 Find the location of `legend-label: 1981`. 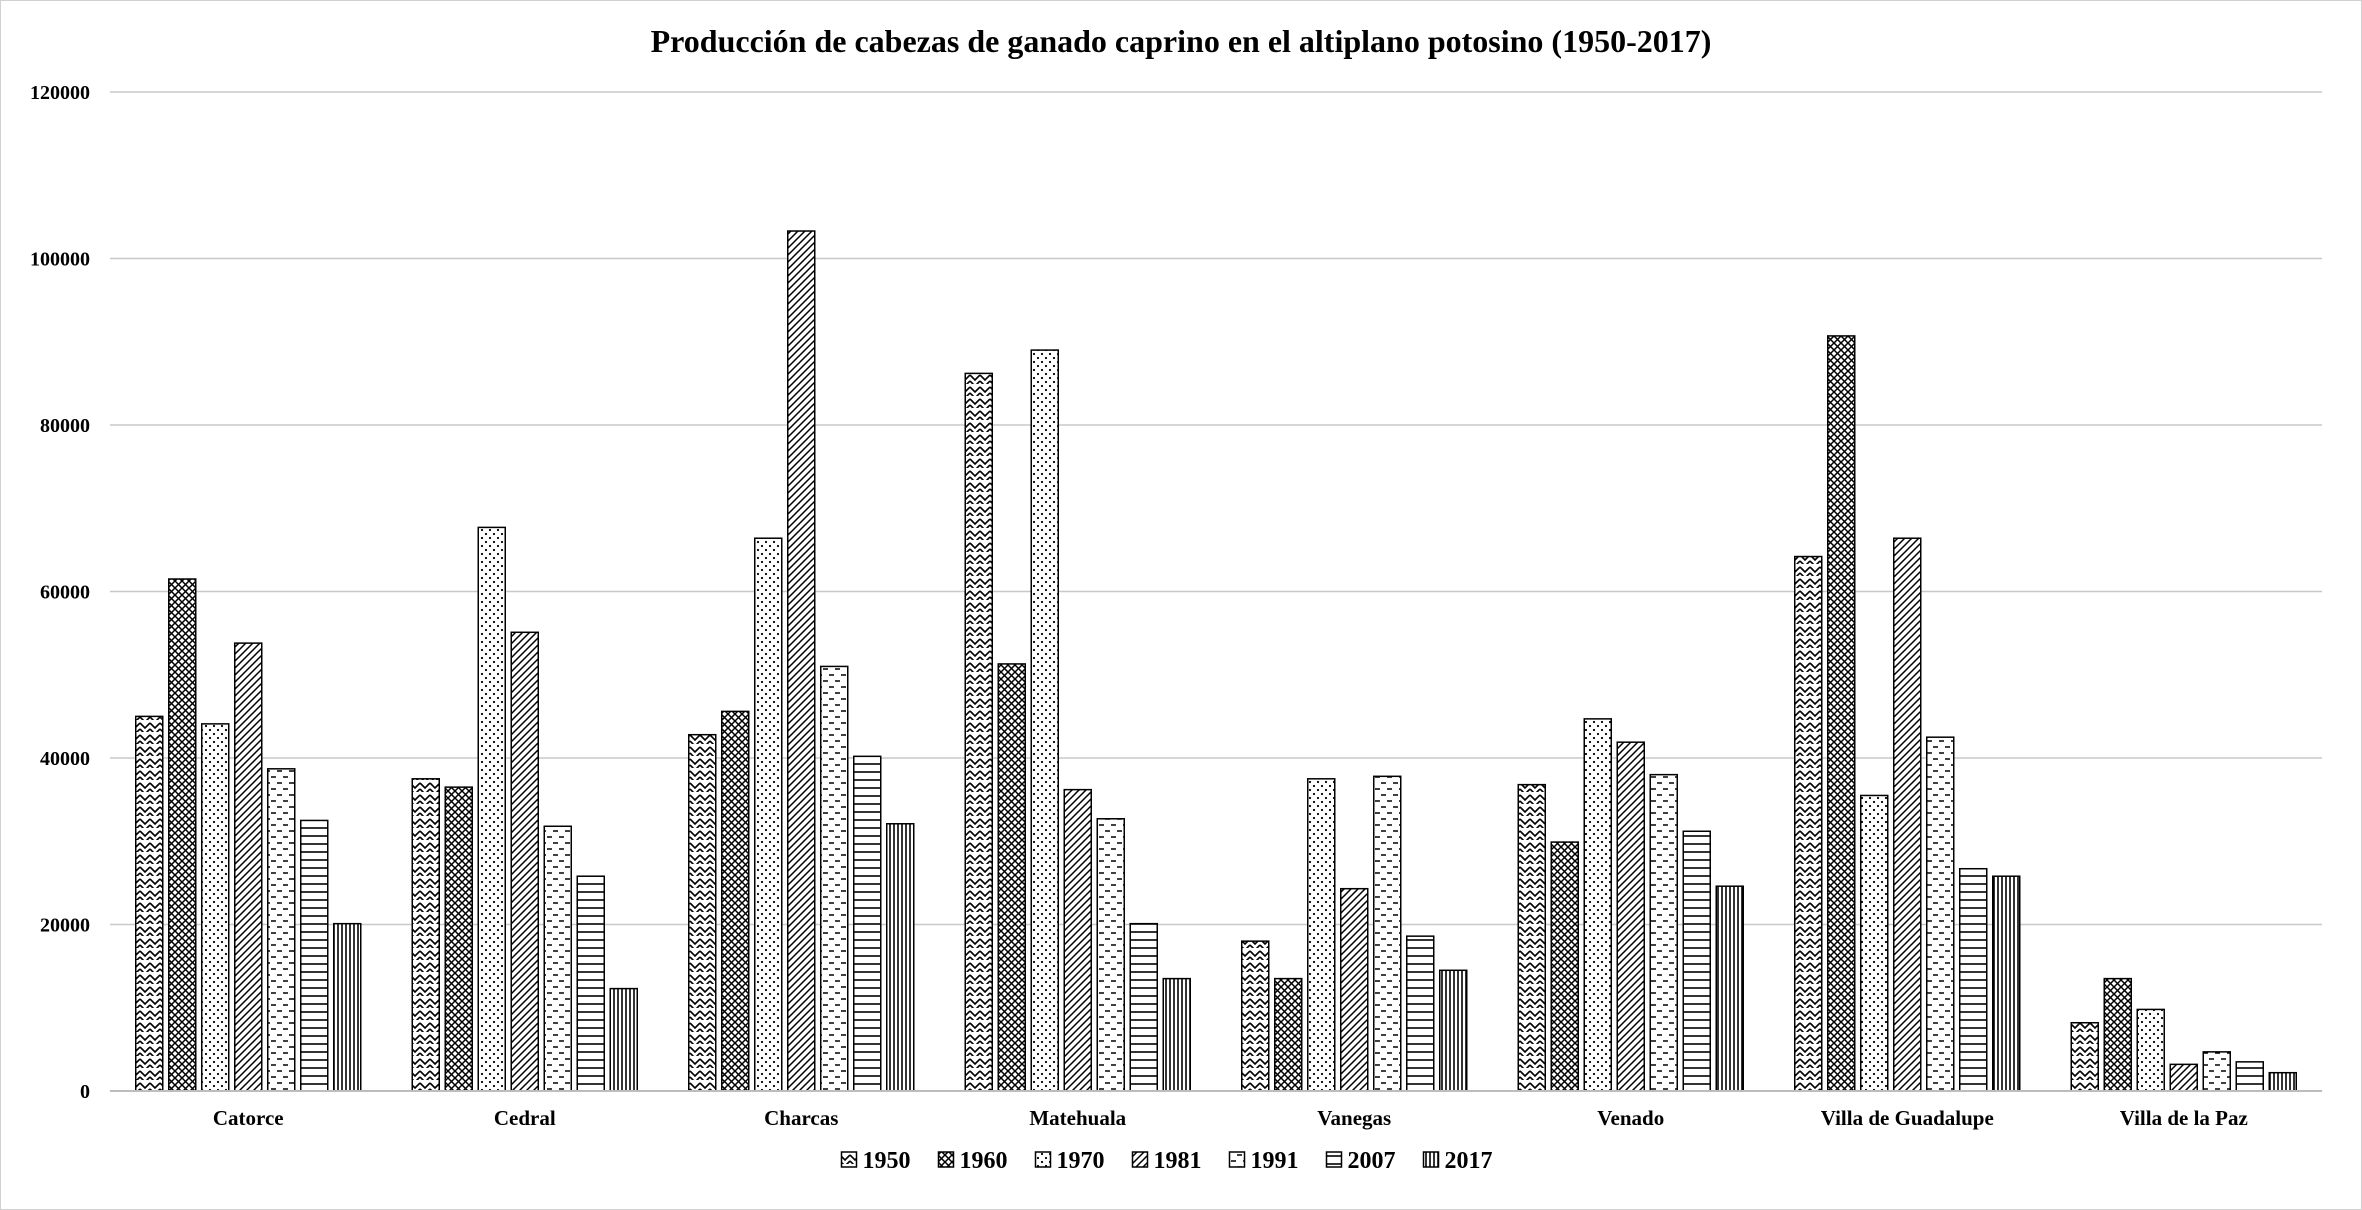

legend-label: 1981 is located at coordinates (1178, 1161).